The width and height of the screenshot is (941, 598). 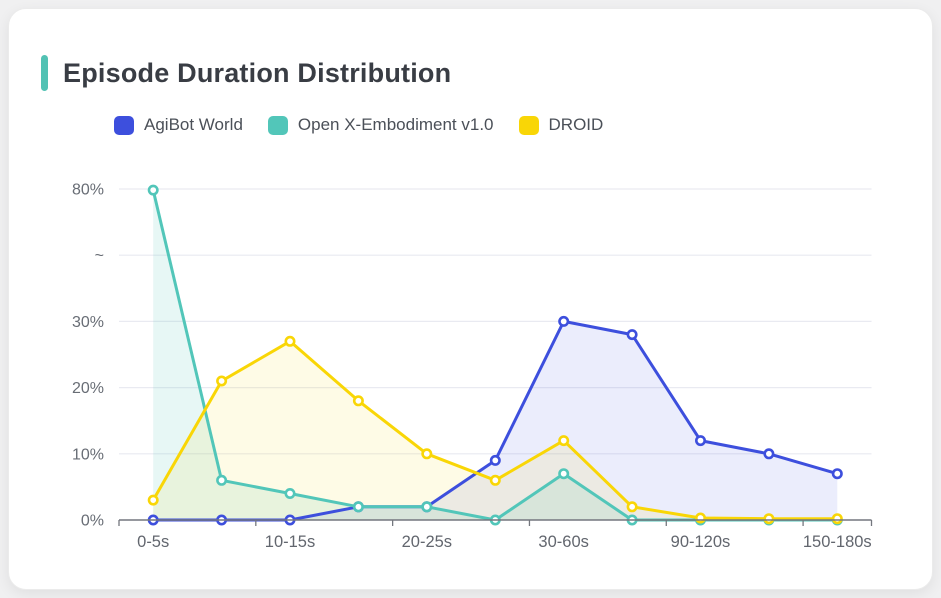 I want to click on x-axis-label: 10-15s, so click(x=290, y=542).